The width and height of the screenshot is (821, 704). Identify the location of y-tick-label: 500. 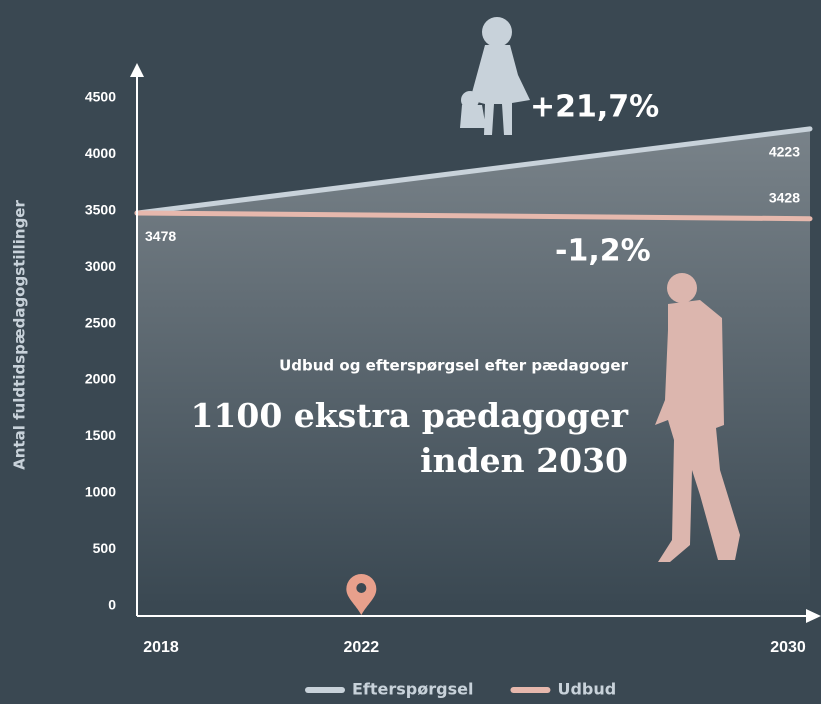
(105, 548).